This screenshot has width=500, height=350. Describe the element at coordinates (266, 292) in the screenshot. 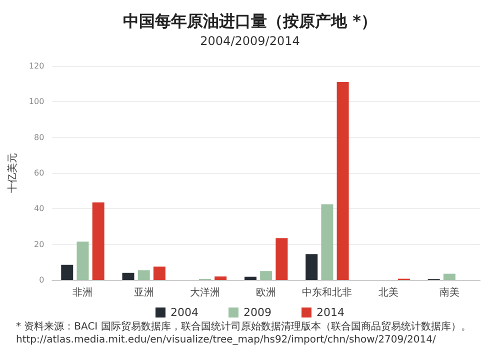

I see `x-tick-label: 欧洲` at that location.